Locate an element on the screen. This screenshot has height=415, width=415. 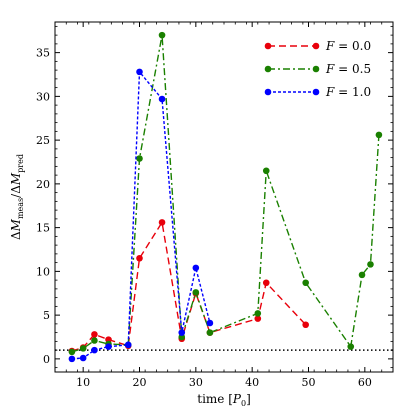
y-tick-label: 25 is located at coordinates (43, 140).